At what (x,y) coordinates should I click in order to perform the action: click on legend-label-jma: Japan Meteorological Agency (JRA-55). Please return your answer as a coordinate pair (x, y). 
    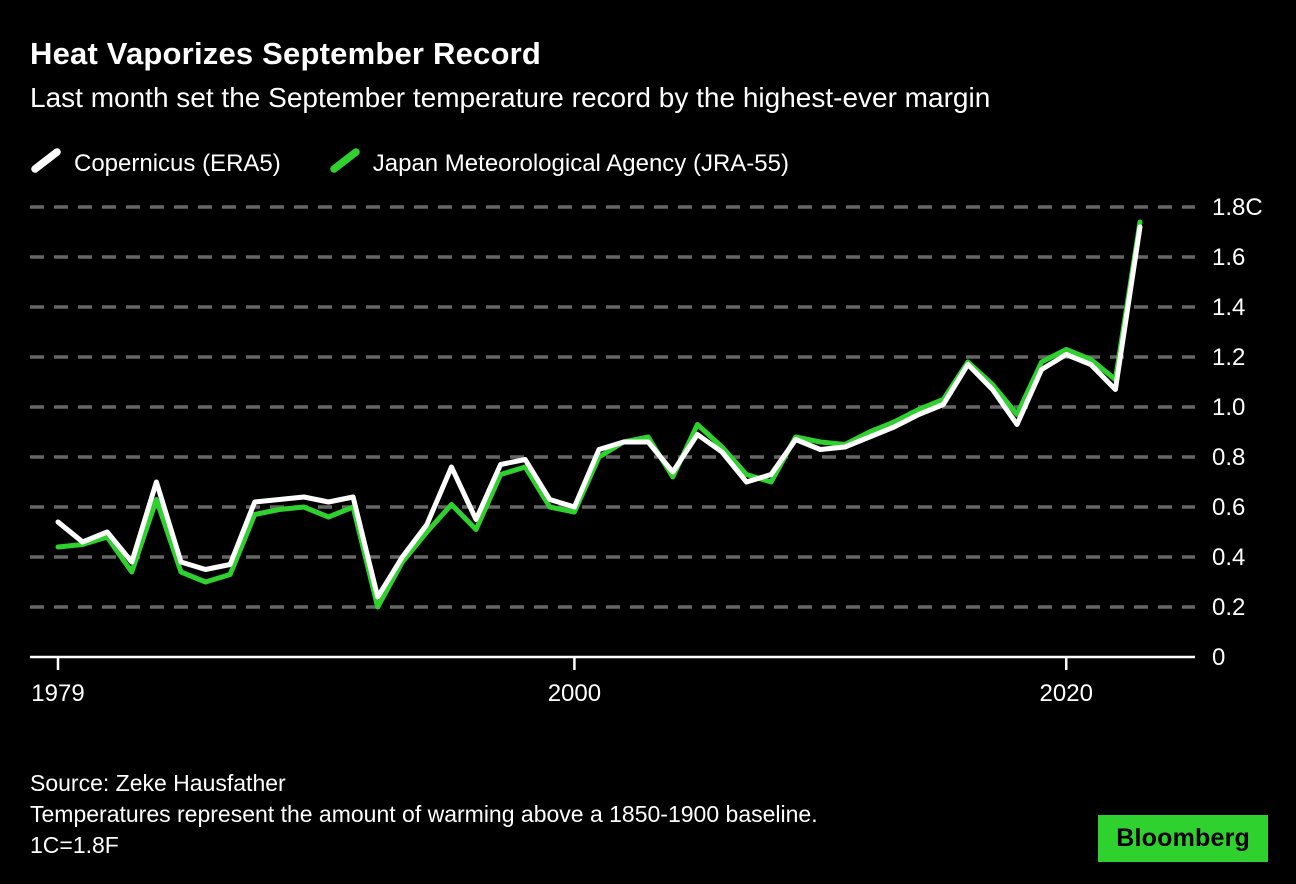
    Looking at the image, I should click on (580, 163).